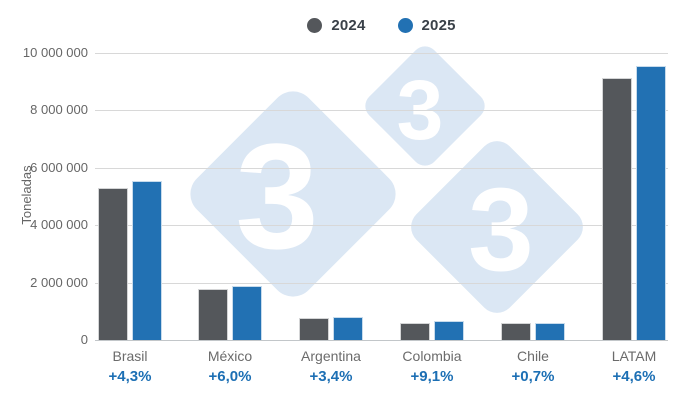 The image size is (700, 400). What do you see at coordinates (247, 313) in the screenshot?
I see `bar-2025-méxico` at bounding box center [247, 313].